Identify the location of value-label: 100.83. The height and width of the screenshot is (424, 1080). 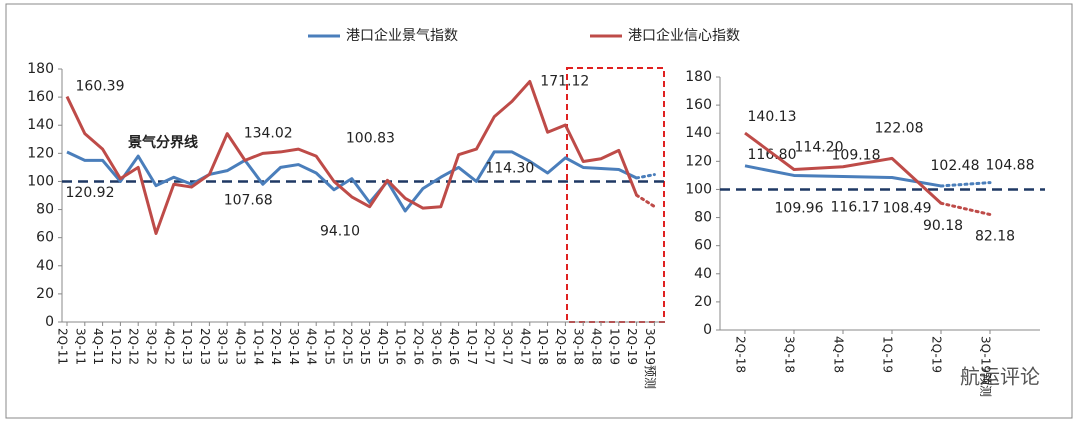
(370, 138).